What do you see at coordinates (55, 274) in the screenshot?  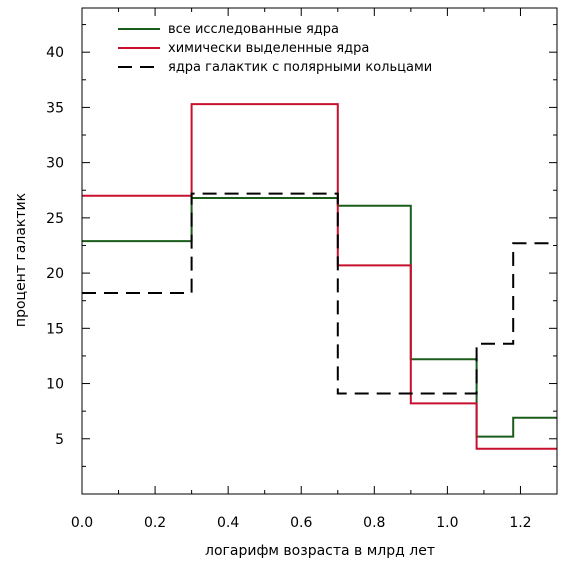 I see `y-tick-label: 20` at bounding box center [55, 274].